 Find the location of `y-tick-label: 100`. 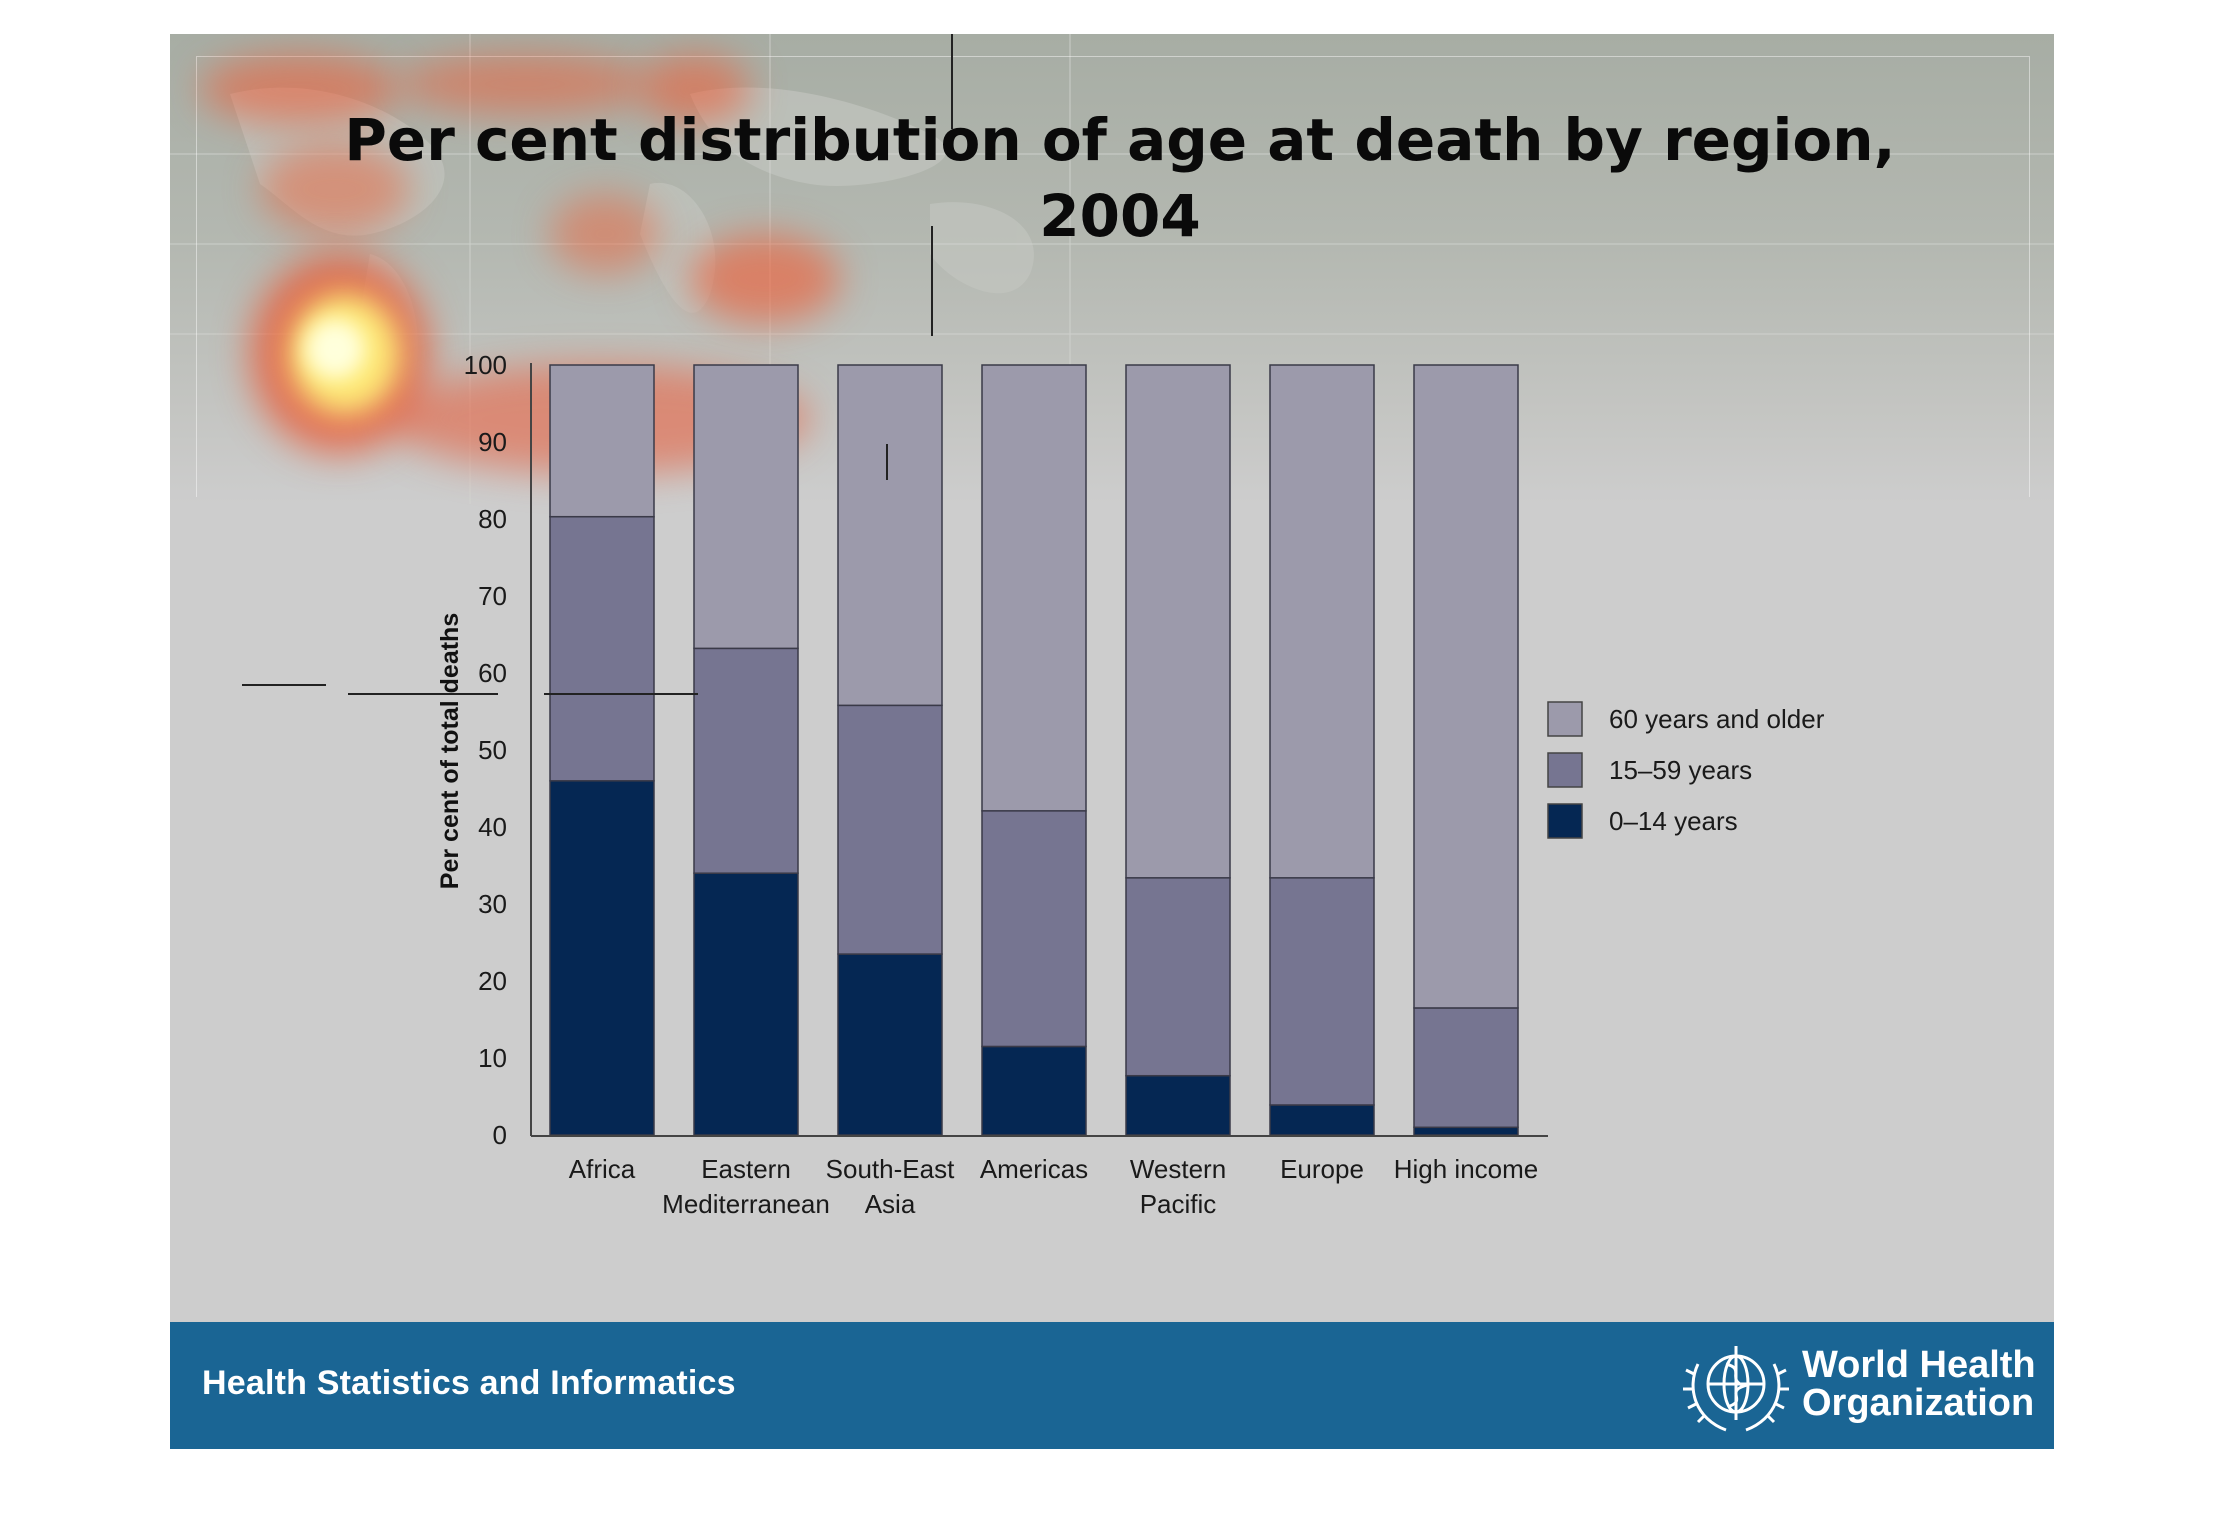

y-tick-label: 100 is located at coordinates (485, 365).